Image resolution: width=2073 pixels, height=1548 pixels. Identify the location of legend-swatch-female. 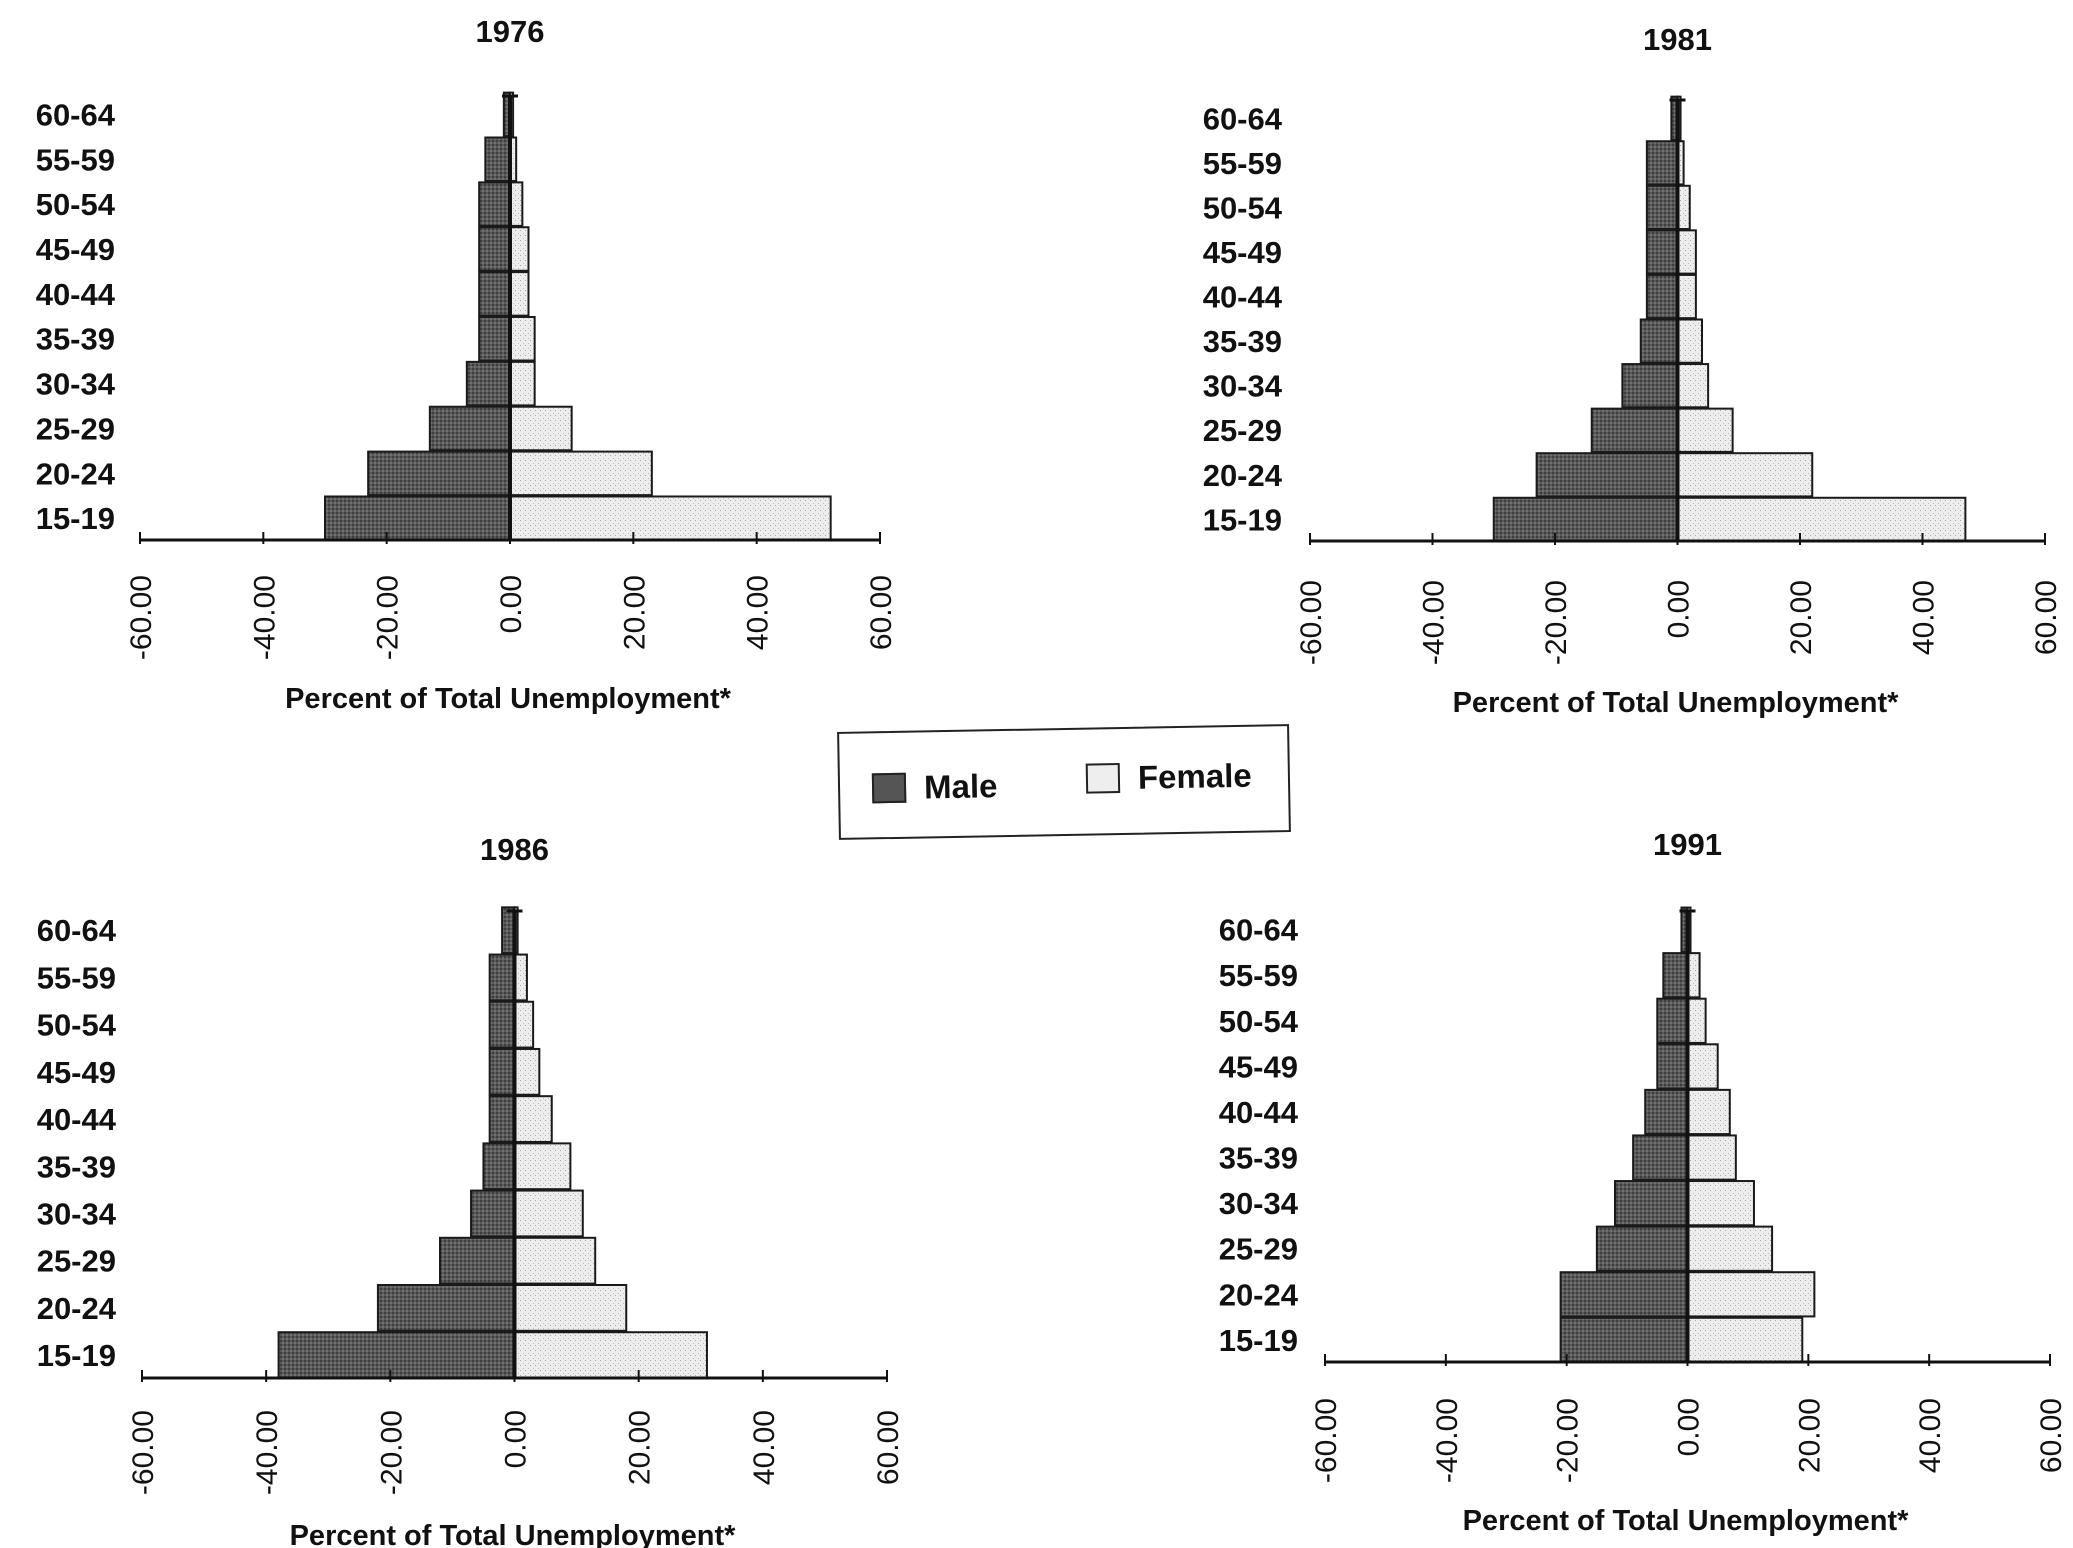
(1103, 778).